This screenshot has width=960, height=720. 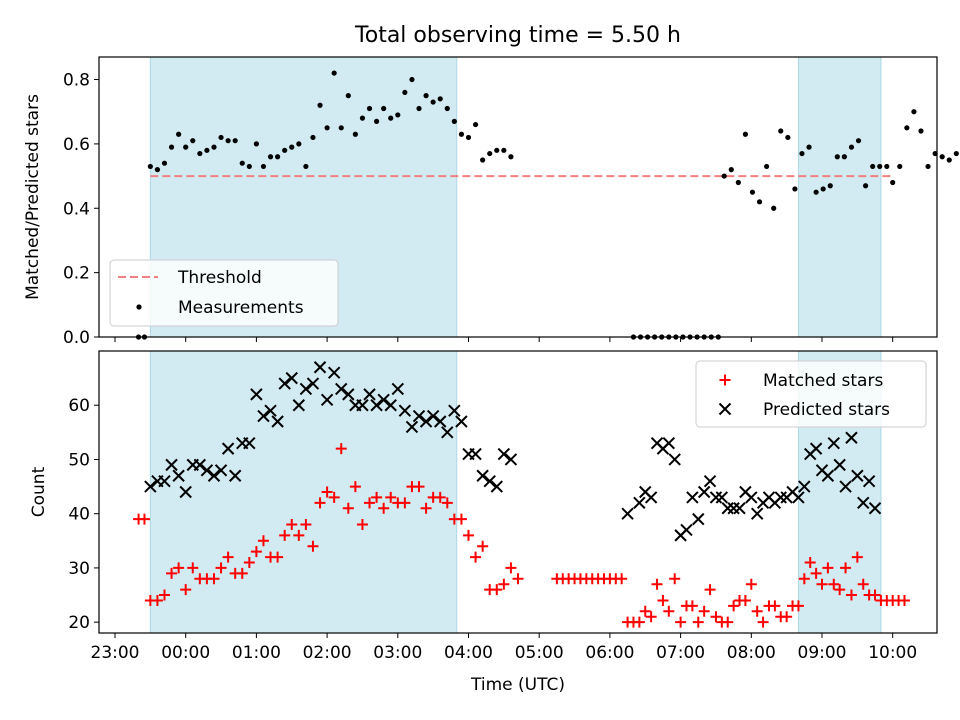 I want to click on x-tick-label: 09:00, so click(x=822, y=653).